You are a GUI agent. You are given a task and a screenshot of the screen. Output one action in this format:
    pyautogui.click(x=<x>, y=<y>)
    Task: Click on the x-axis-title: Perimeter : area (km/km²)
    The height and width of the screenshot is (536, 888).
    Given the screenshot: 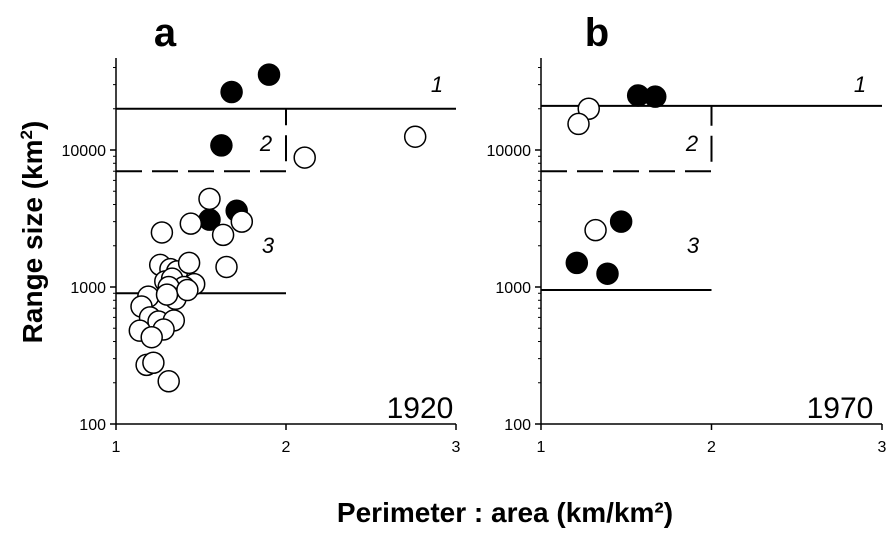 What is the action you would take?
    pyautogui.click(x=505, y=512)
    